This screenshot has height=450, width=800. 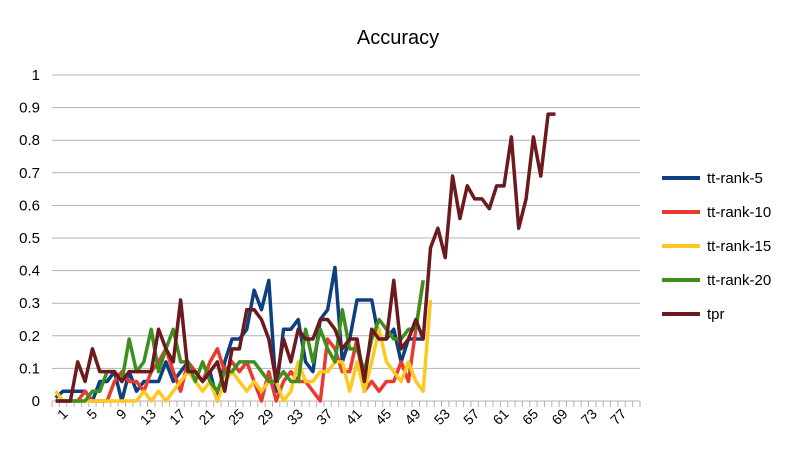 What do you see at coordinates (29, 173) in the screenshot?
I see `y-tick-label: 0.7` at bounding box center [29, 173].